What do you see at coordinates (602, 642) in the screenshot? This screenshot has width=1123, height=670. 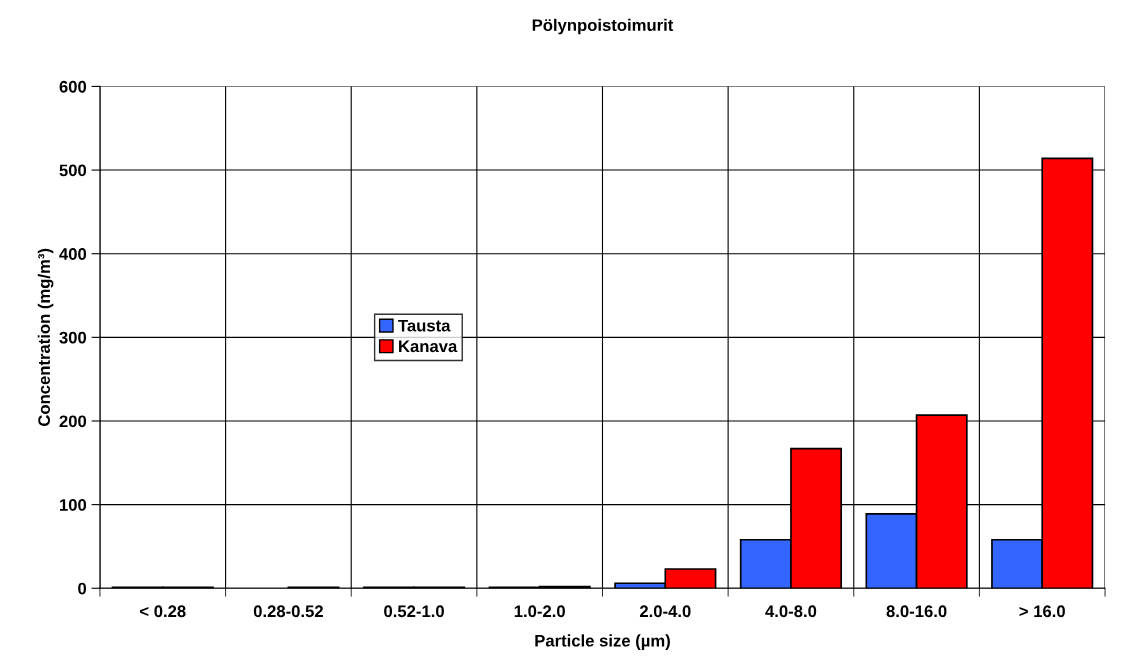 I see `x-axis-title: Particle size (µm)` at bounding box center [602, 642].